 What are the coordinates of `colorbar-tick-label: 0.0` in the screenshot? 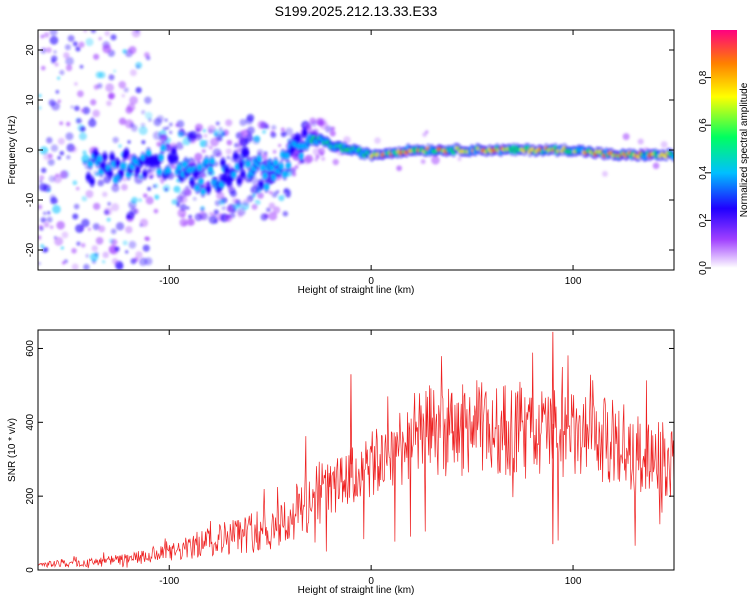 It's located at (703, 268).